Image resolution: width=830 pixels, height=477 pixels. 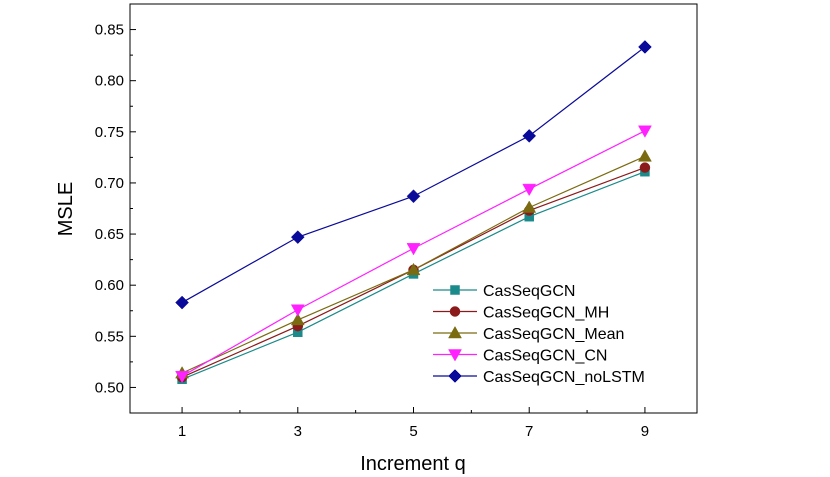 What do you see at coordinates (645, 431) in the screenshot?
I see `x-tick-label: 9` at bounding box center [645, 431].